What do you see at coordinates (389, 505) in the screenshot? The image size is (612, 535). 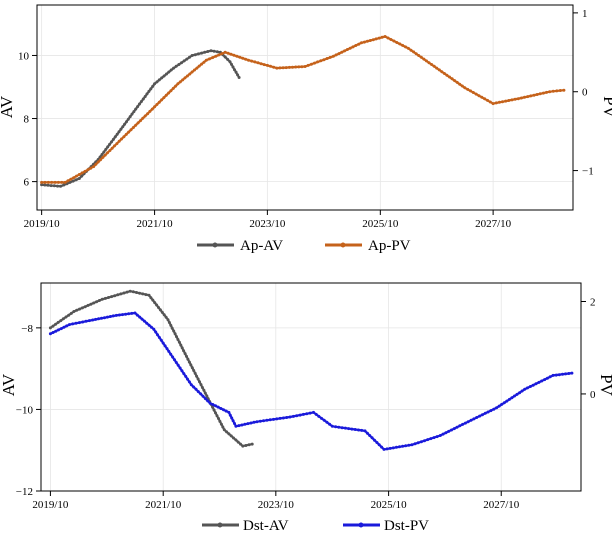 I see `x-tick-label: 2025/10` at bounding box center [389, 505].